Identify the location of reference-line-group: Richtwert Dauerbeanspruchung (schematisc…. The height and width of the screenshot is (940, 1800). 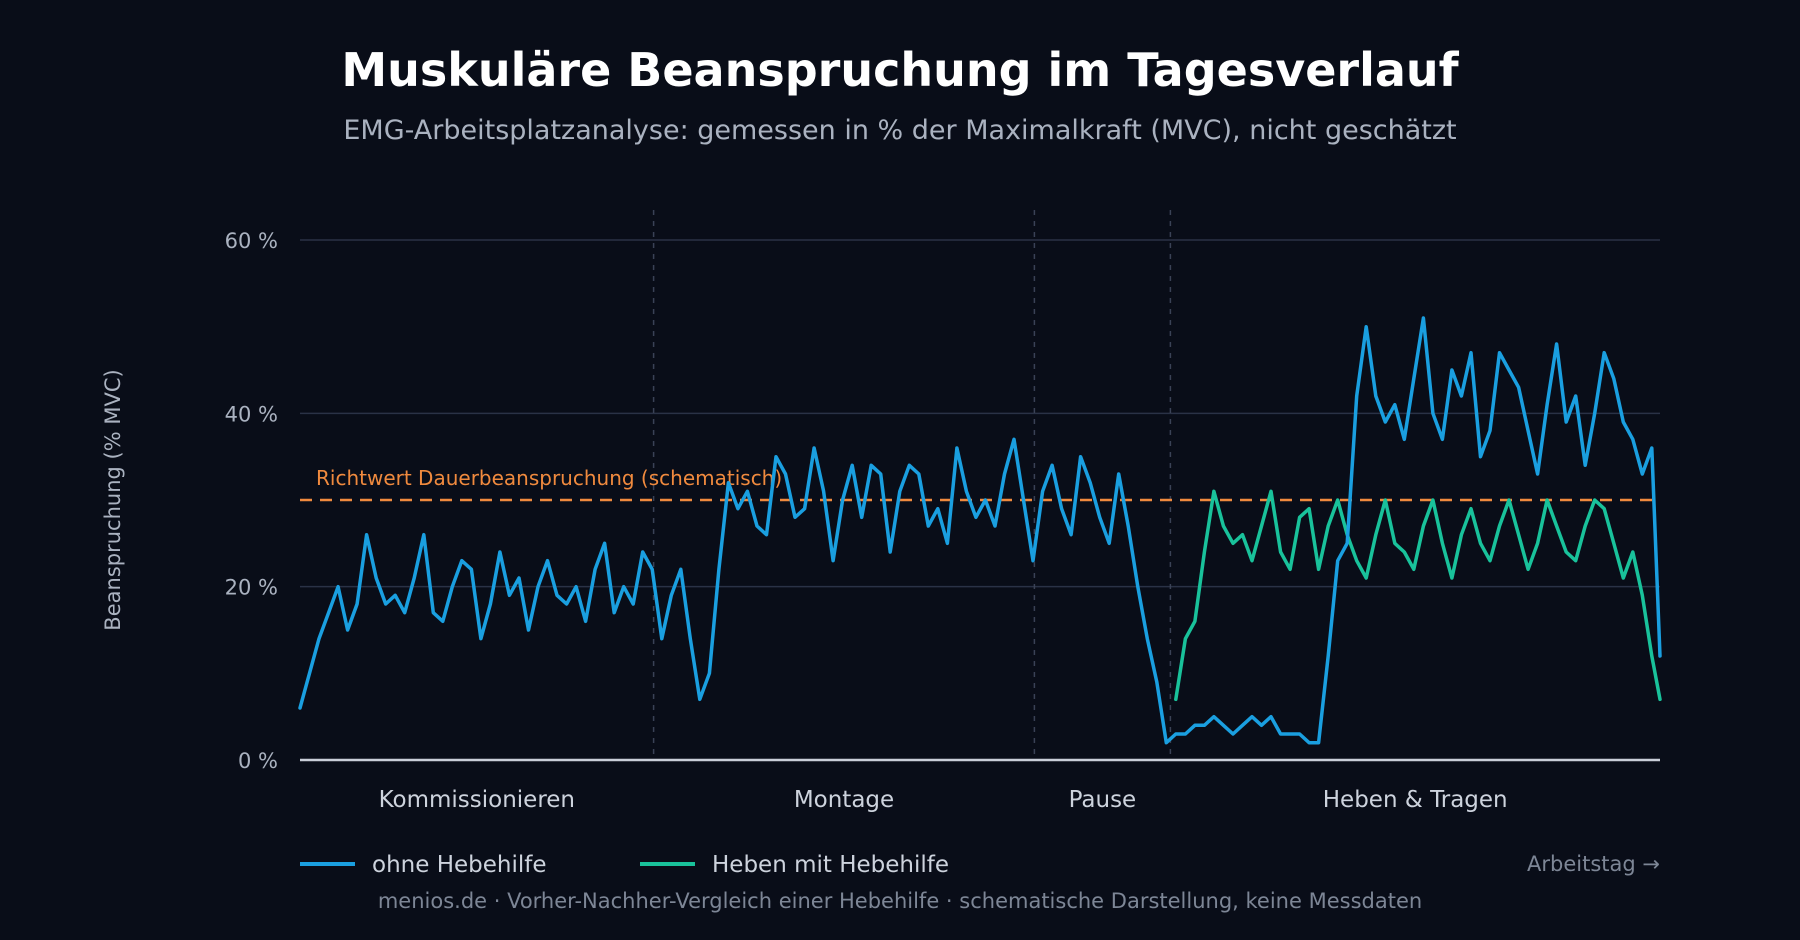
(980, 484).